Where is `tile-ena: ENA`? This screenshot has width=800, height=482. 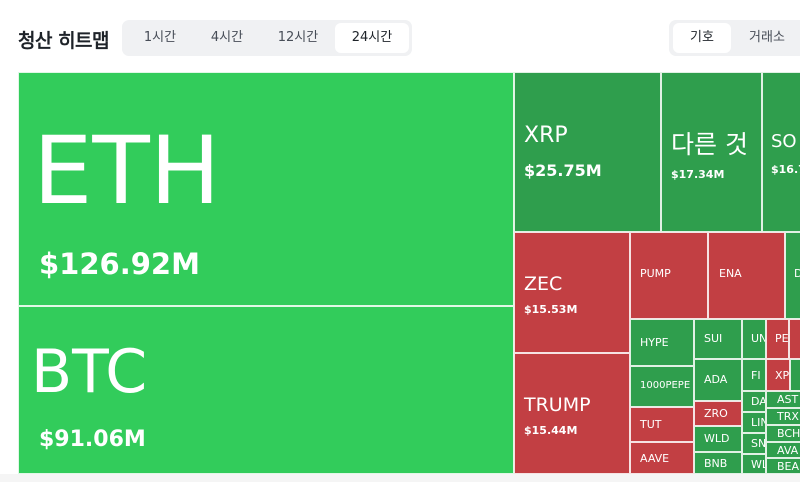 tile-ena: ENA is located at coordinates (746, 275).